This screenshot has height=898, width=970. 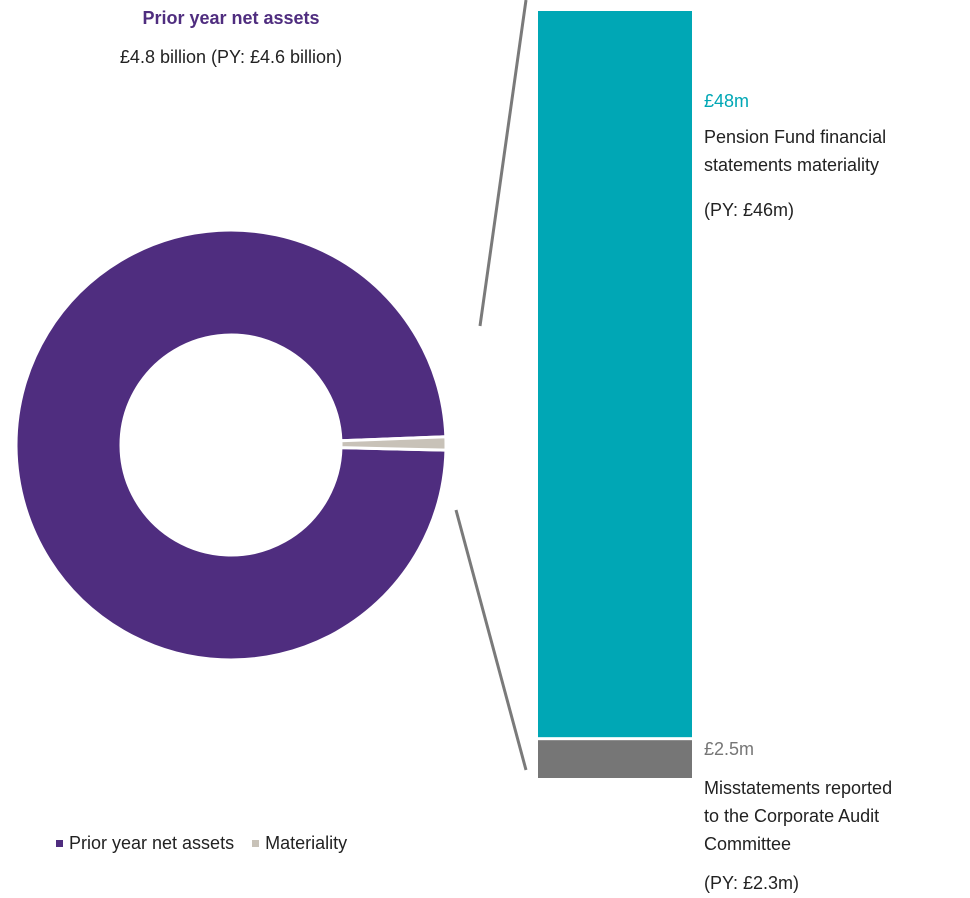 What do you see at coordinates (256, 843) in the screenshot?
I see `legend-swatch-materiality` at bounding box center [256, 843].